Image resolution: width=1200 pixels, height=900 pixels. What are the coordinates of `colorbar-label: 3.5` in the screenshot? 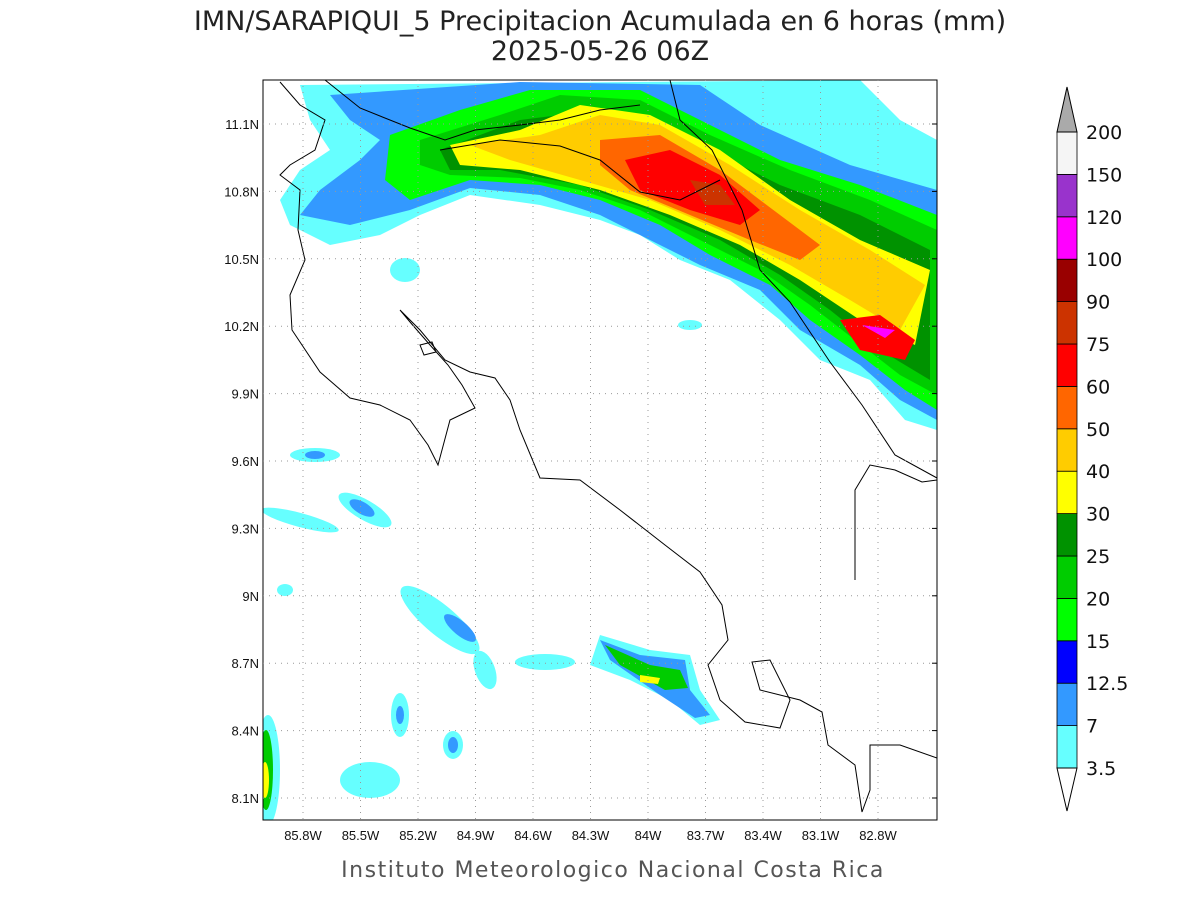 It's located at (1101, 769).